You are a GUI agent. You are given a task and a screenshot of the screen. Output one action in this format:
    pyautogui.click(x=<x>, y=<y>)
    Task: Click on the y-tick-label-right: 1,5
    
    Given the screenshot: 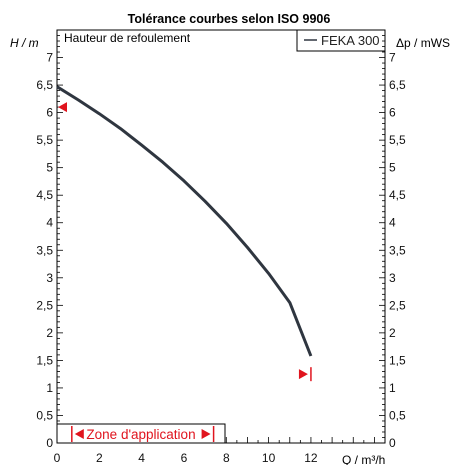 What is the action you would take?
    pyautogui.click(x=397, y=360)
    